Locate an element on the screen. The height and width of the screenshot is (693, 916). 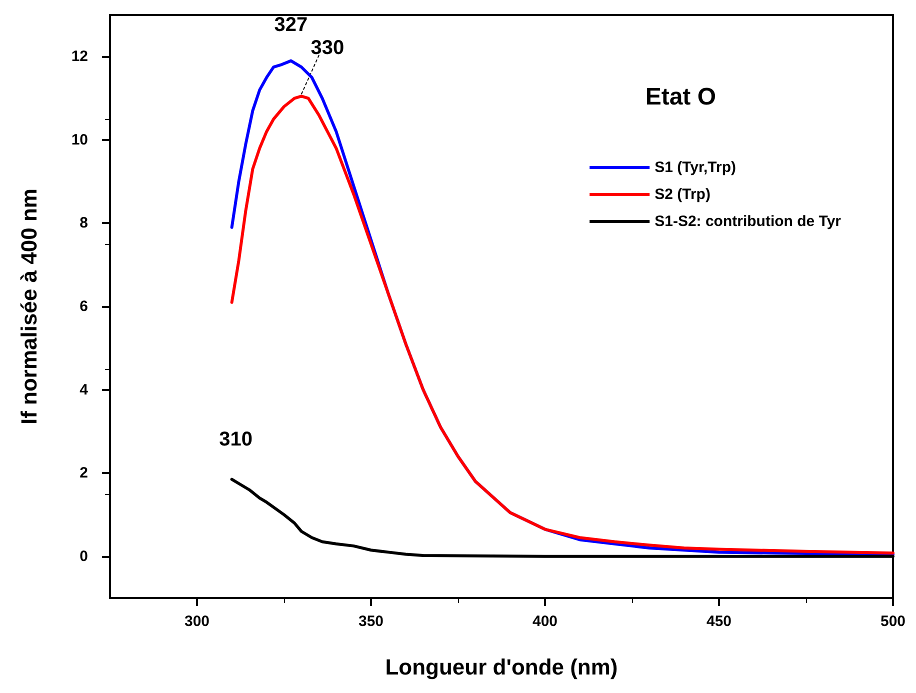
legend-label: S1-S2: contribution de Tyr is located at coordinates (748, 221).